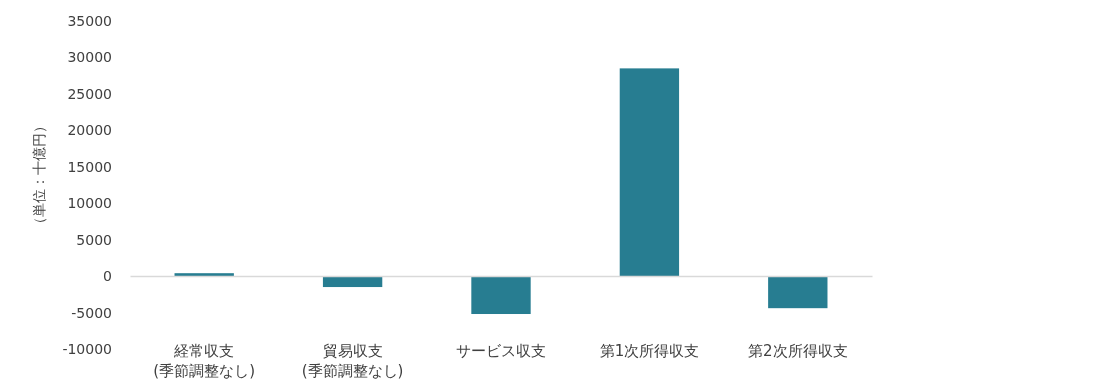 The height and width of the screenshot is (387, 1117). What do you see at coordinates (352, 361) in the screenshot?
I see `x-tick-label: 貿易収支 (季節調整なし)` at bounding box center [352, 361].